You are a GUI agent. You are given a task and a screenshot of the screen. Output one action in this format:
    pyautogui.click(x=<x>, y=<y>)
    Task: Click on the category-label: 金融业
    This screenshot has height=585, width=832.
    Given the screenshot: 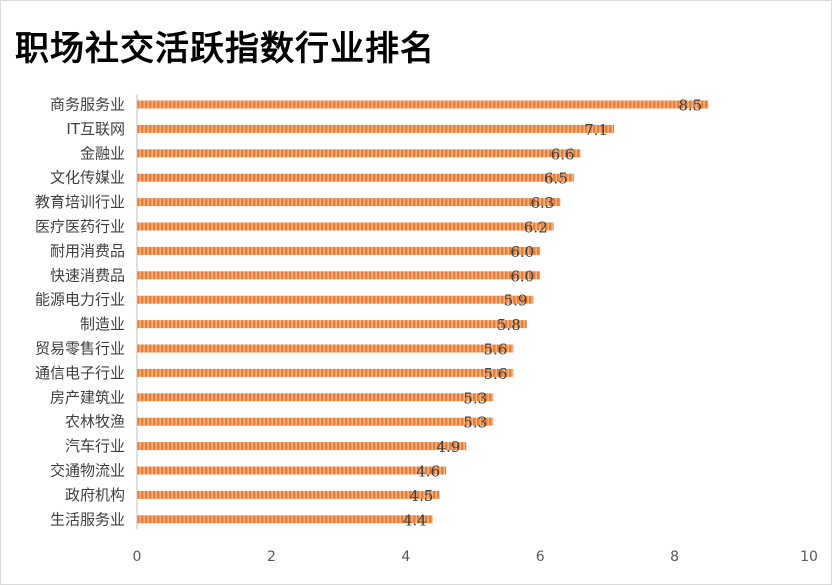 What is the action you would take?
    pyautogui.click(x=102, y=153)
    